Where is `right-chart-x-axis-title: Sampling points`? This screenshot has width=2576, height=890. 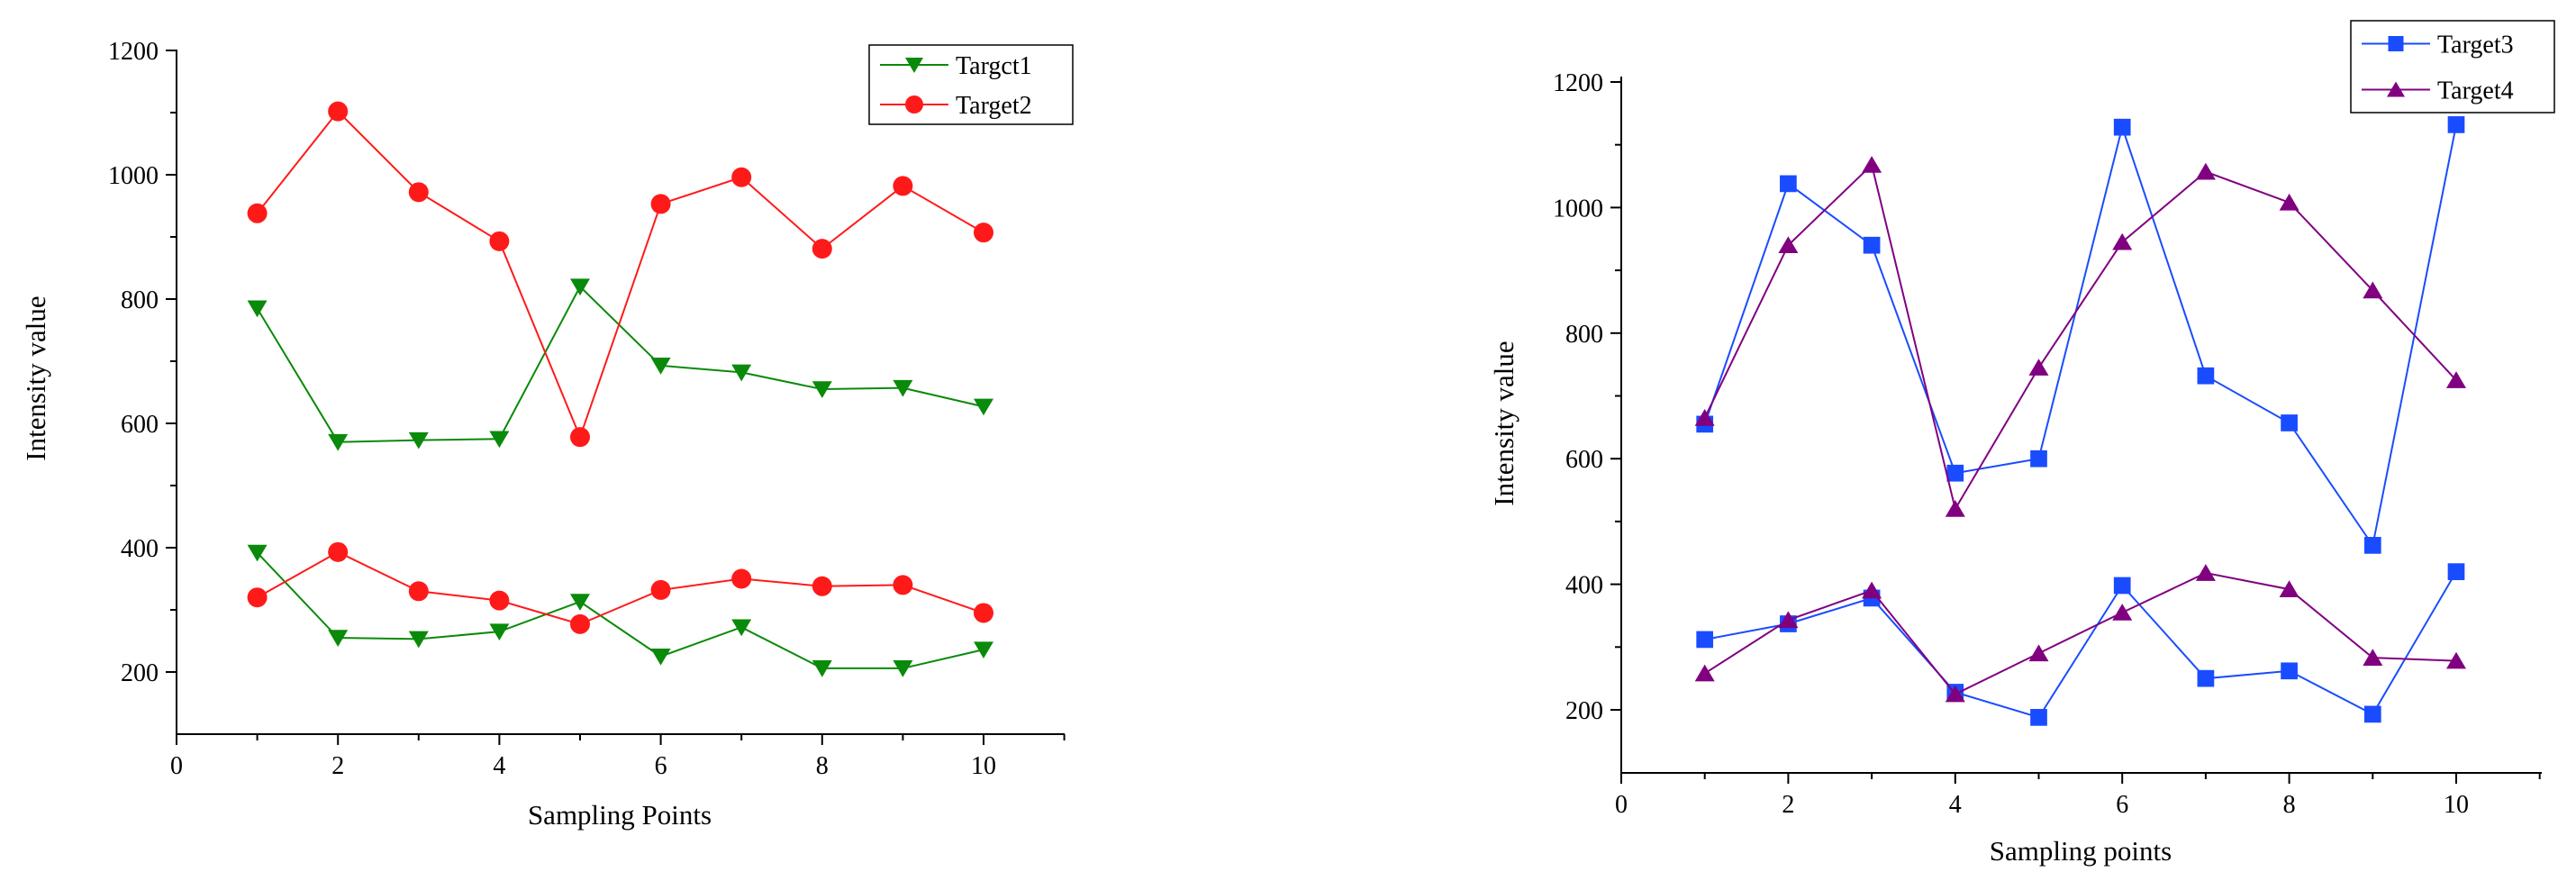 right-chart-x-axis-title: Sampling points is located at coordinates (2081, 851).